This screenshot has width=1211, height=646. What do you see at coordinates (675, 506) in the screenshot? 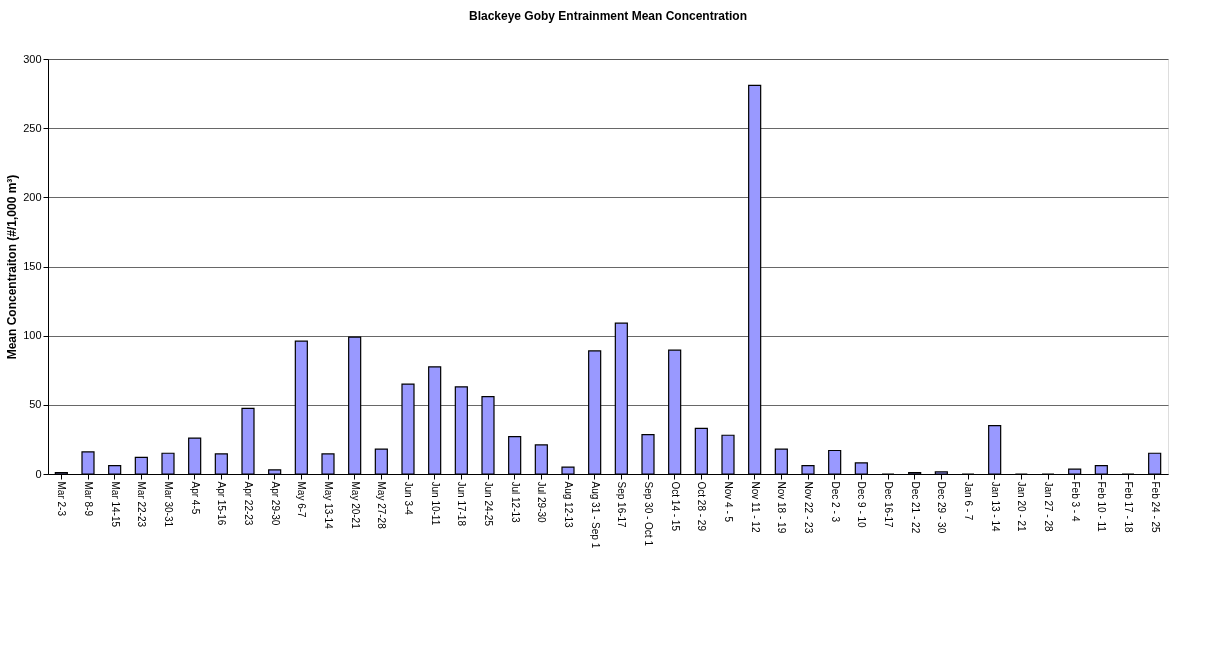
I see `x-tick-label: Oct 14 - 15` at bounding box center [675, 506].